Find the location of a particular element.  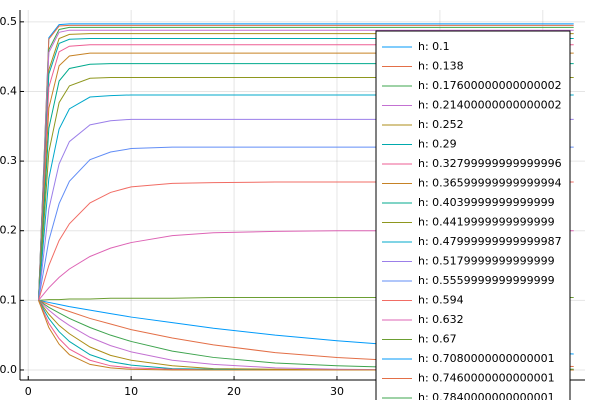

legend-label: h: 0.7460000000000001 is located at coordinates (486, 378).